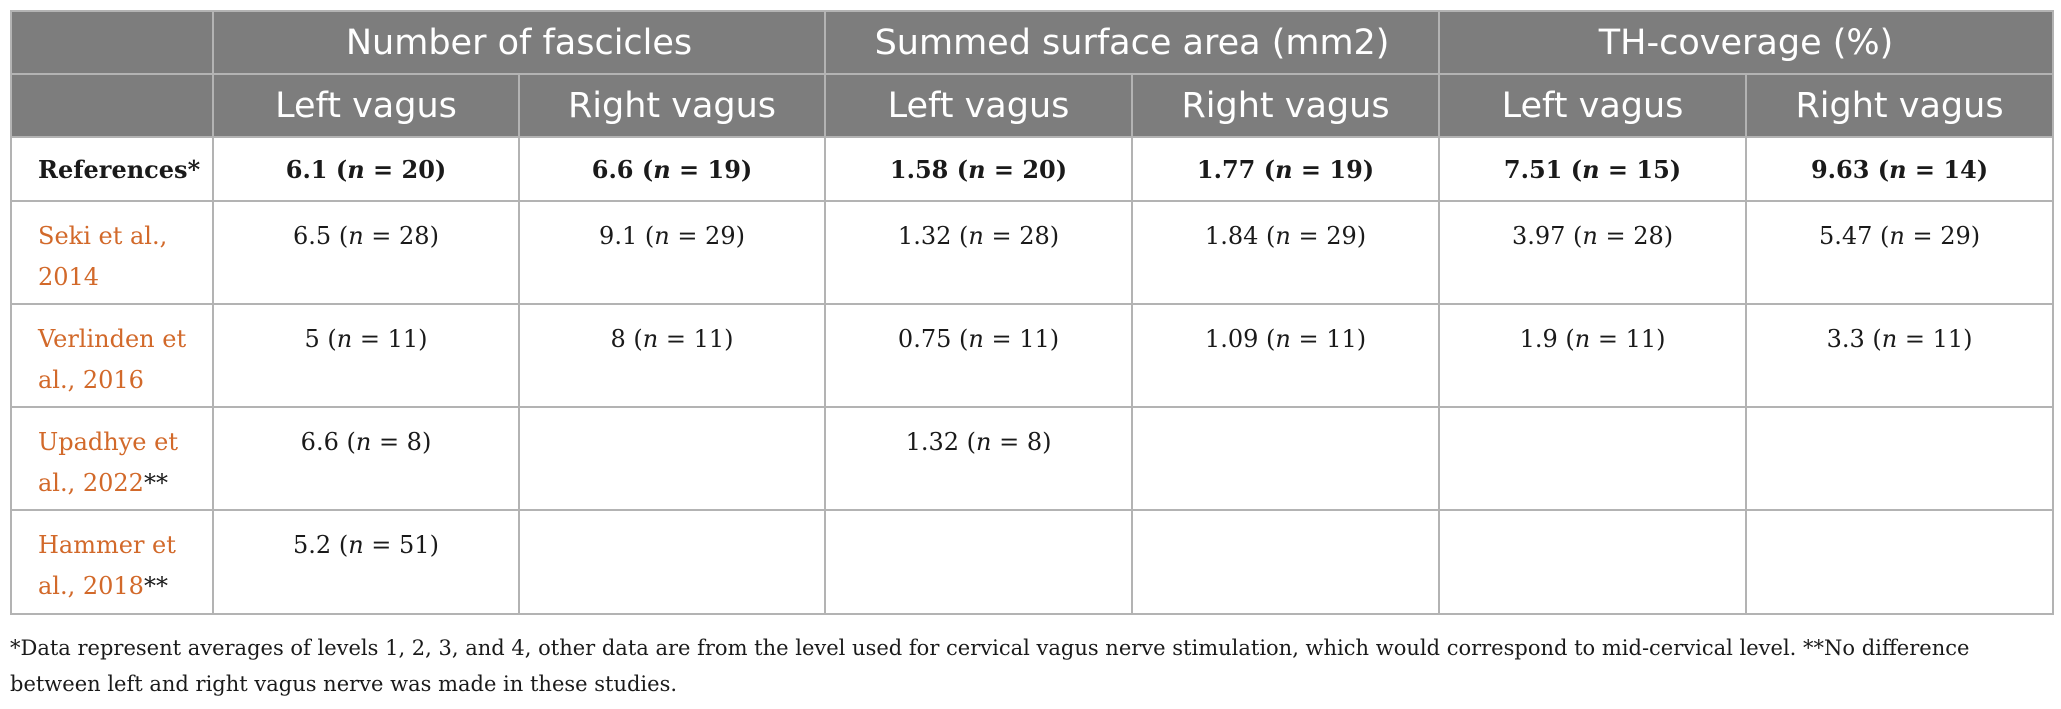 This screenshot has width=2061, height=709. I want to click on cell-value: 6.6 (n = 19), so click(672, 169).